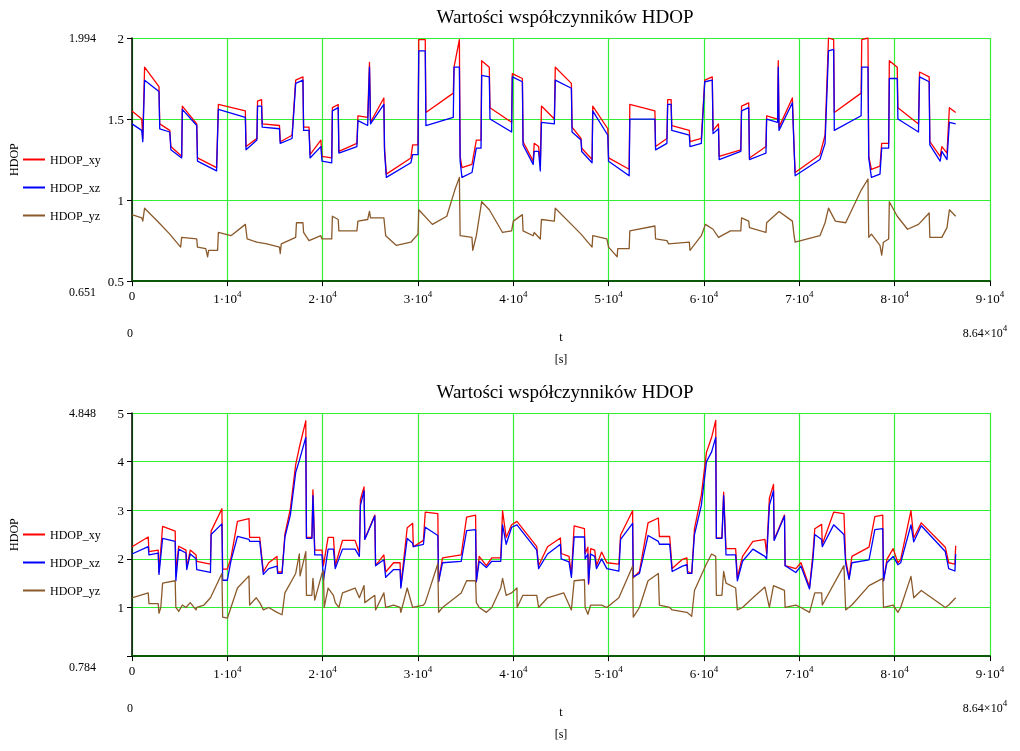  Describe the element at coordinates (82, 413) in the screenshot. I see `text: 4.848` at that location.